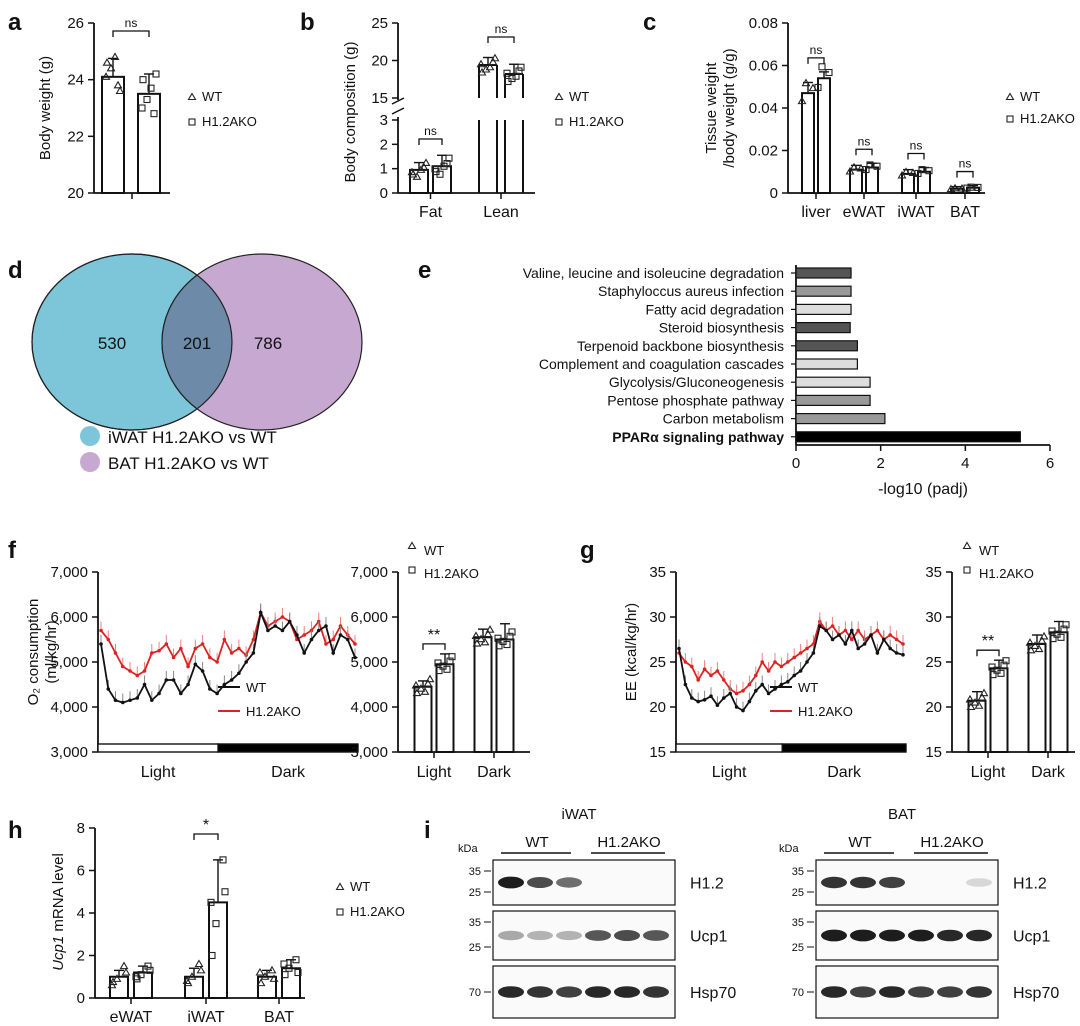  What do you see at coordinates (696, 382) in the screenshot?
I see `pathway-label: Glycolysis/Gluconeogenesis` at bounding box center [696, 382].